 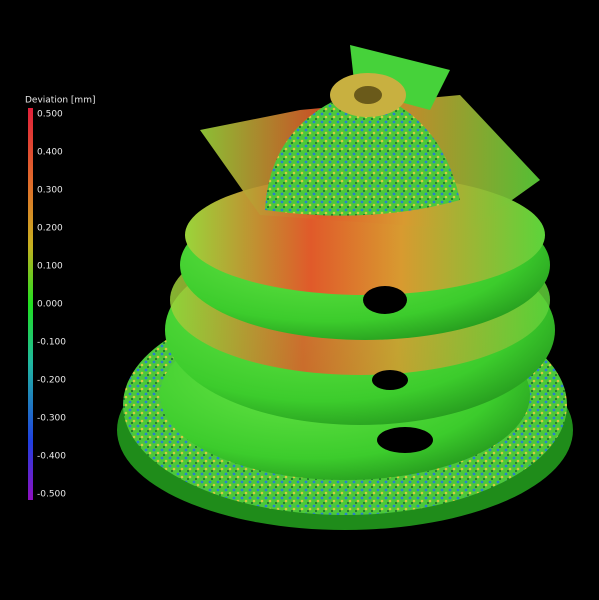 What do you see at coordinates (51, 457) in the screenshot?
I see `legend-tick-label: -0.400` at bounding box center [51, 457].